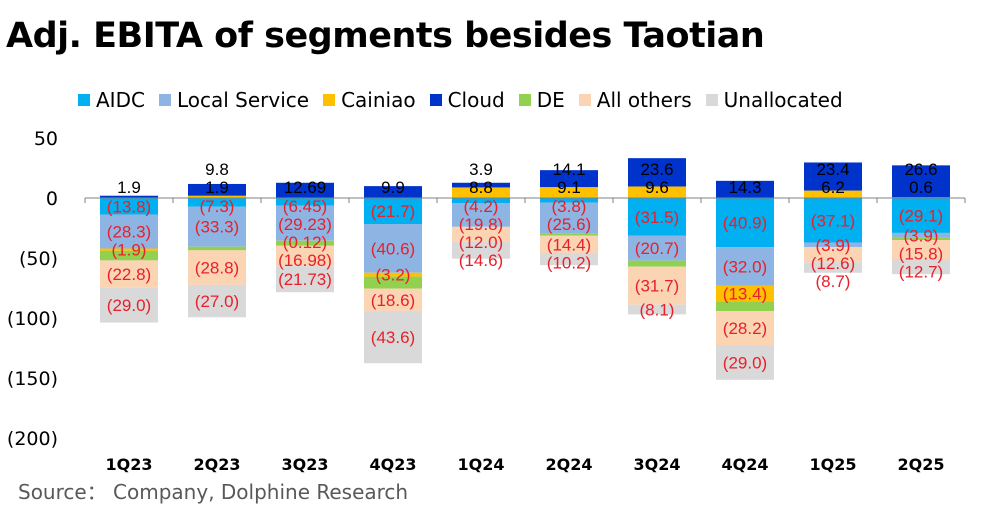 Image resolution: width=984 pixels, height=508 pixels. What do you see at coordinates (481, 224) in the screenshot?
I see `data-label: (19.8)` at bounding box center [481, 224].